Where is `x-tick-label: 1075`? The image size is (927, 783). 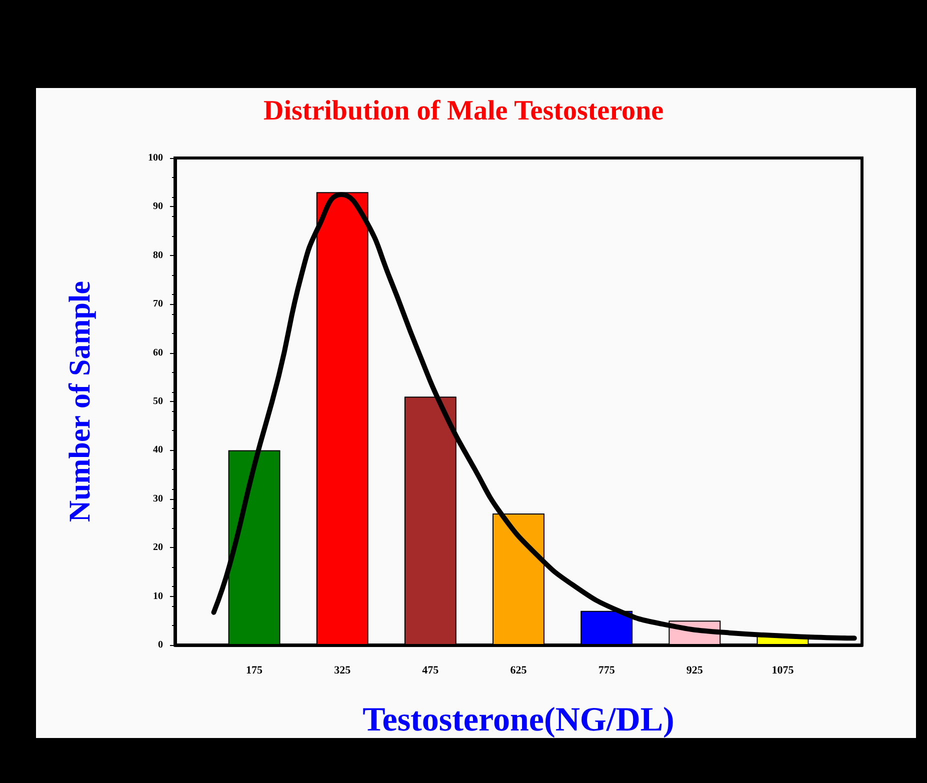
x-tick-label: 1075 is located at coordinates (783, 670).